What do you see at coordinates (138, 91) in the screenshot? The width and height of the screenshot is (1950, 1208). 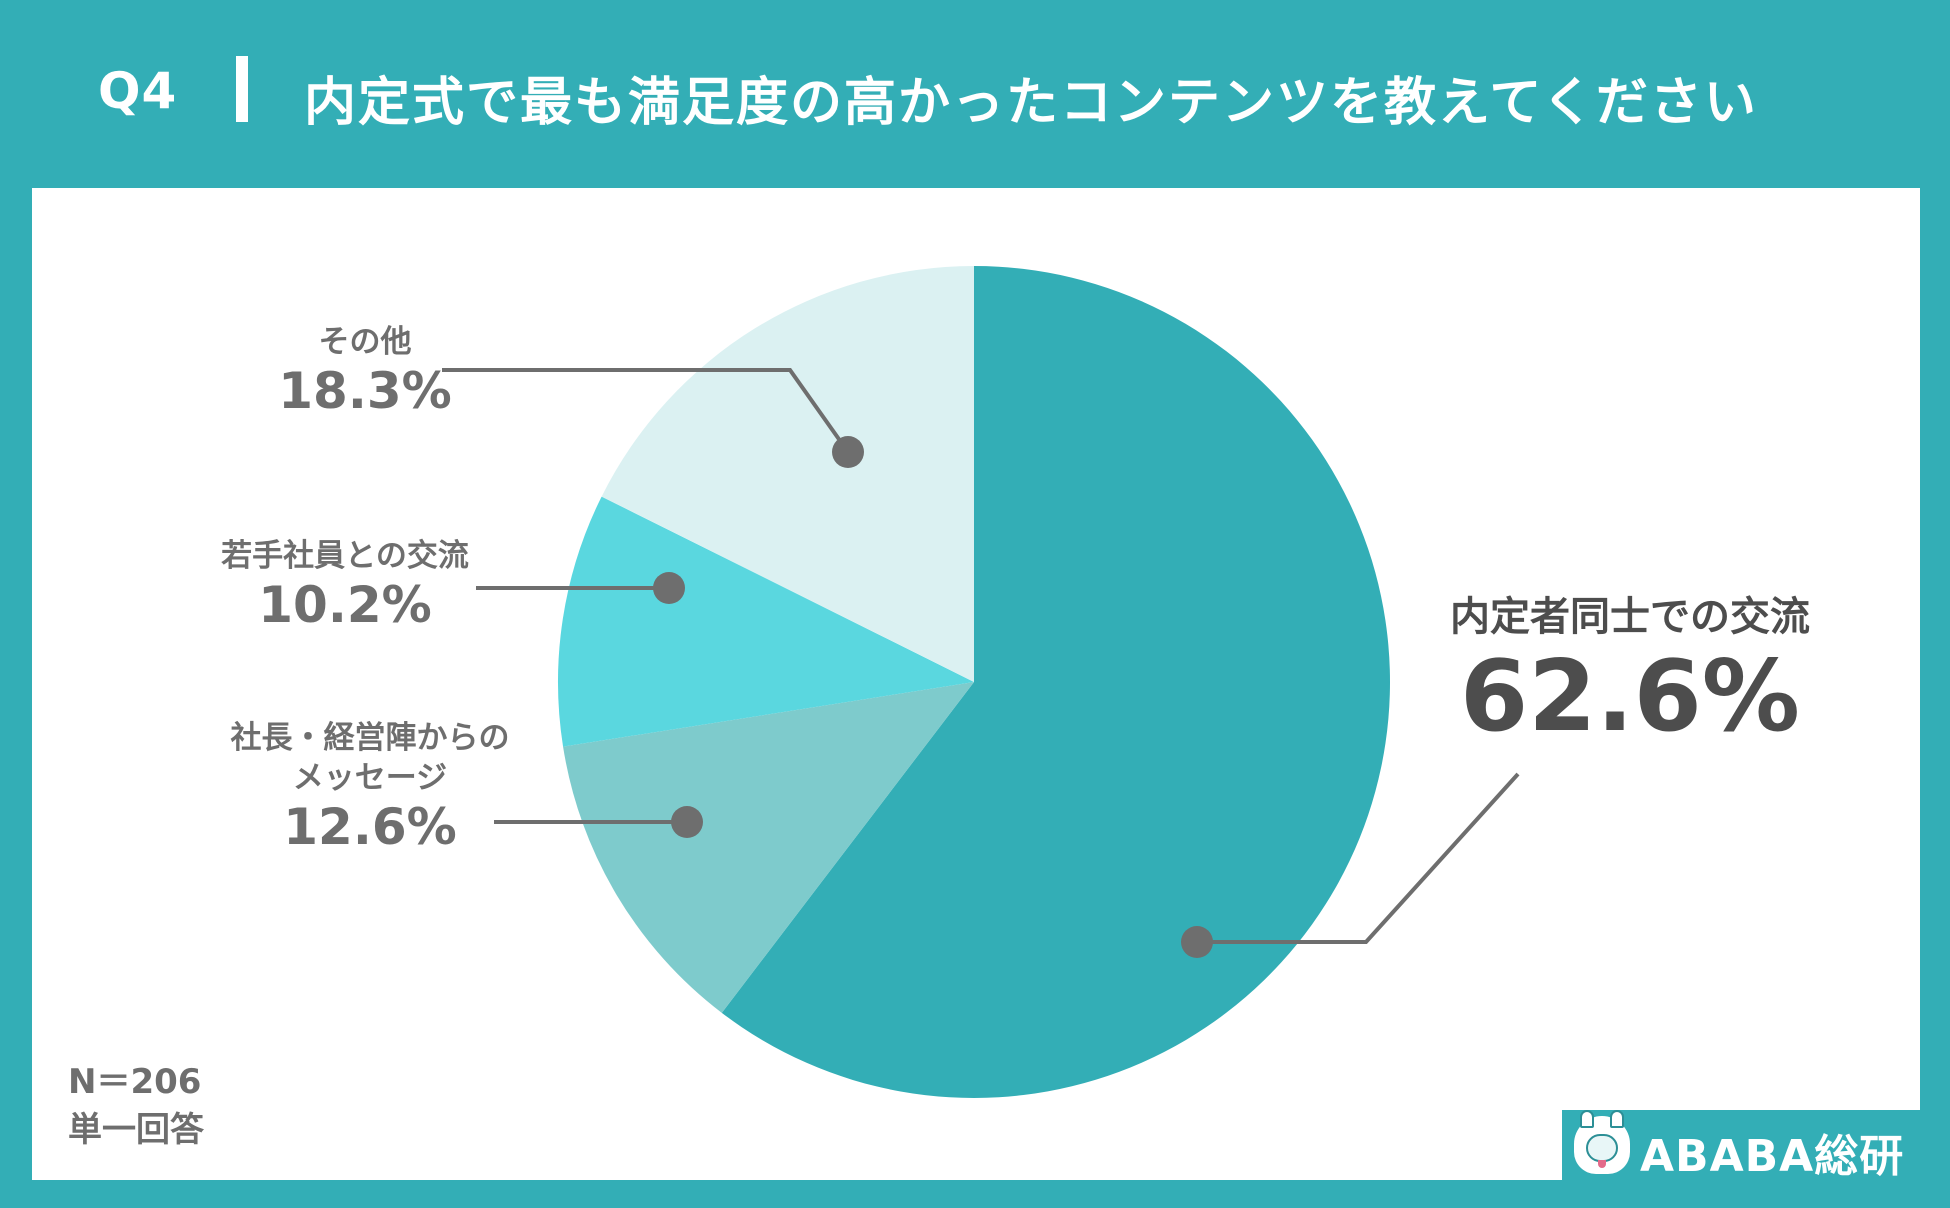 I see `question-number: Q4` at bounding box center [138, 91].